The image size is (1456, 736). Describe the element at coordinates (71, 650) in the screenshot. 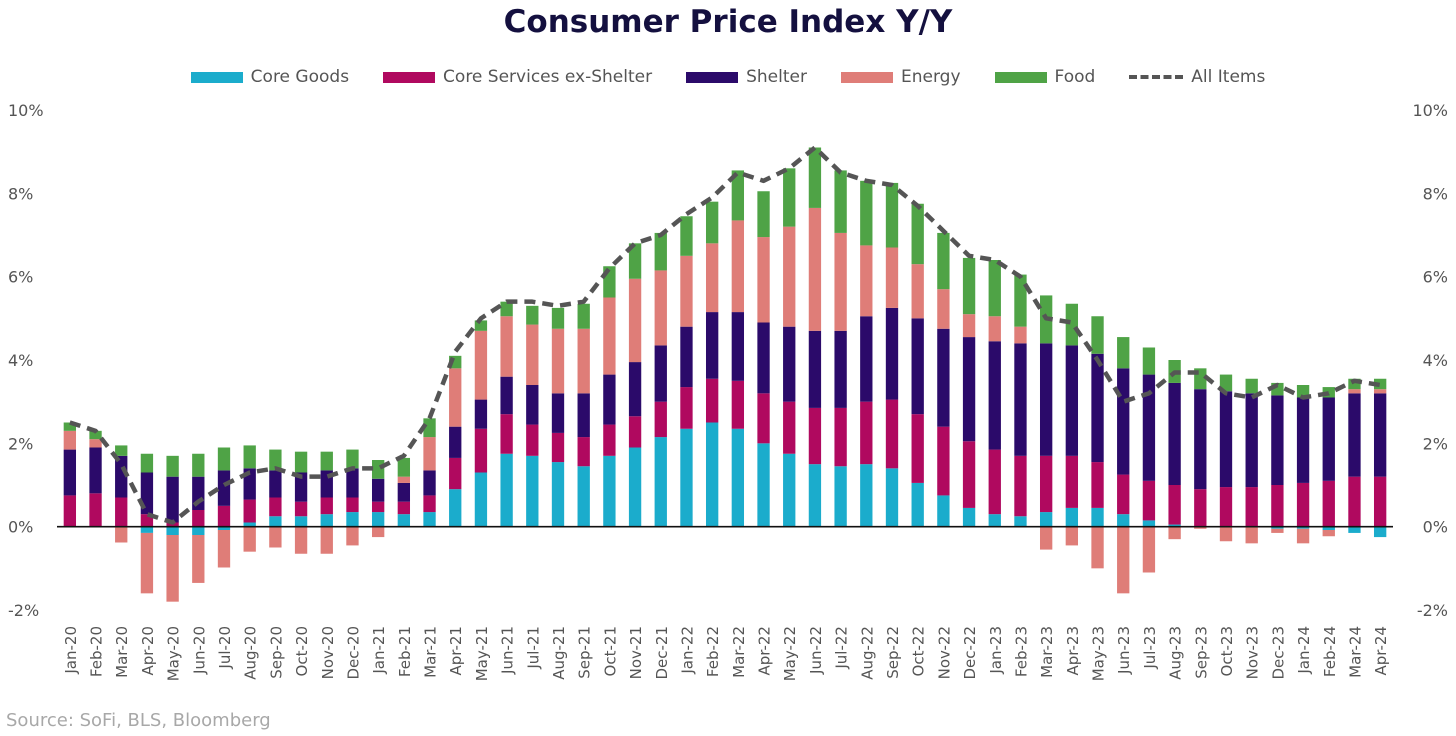

I see `x-tick-label: Jan-20` at that location.